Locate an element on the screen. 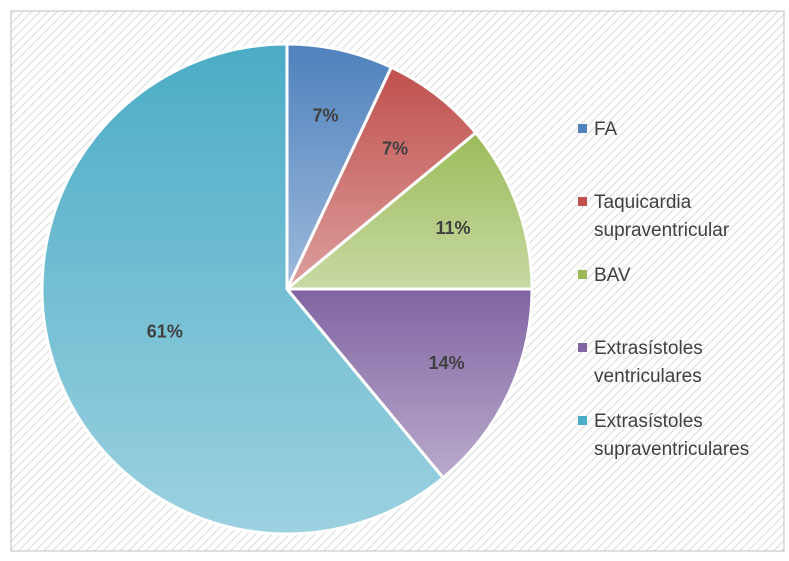  legend-entry: Extrasístoles ventriculares is located at coordinates (680, 371).